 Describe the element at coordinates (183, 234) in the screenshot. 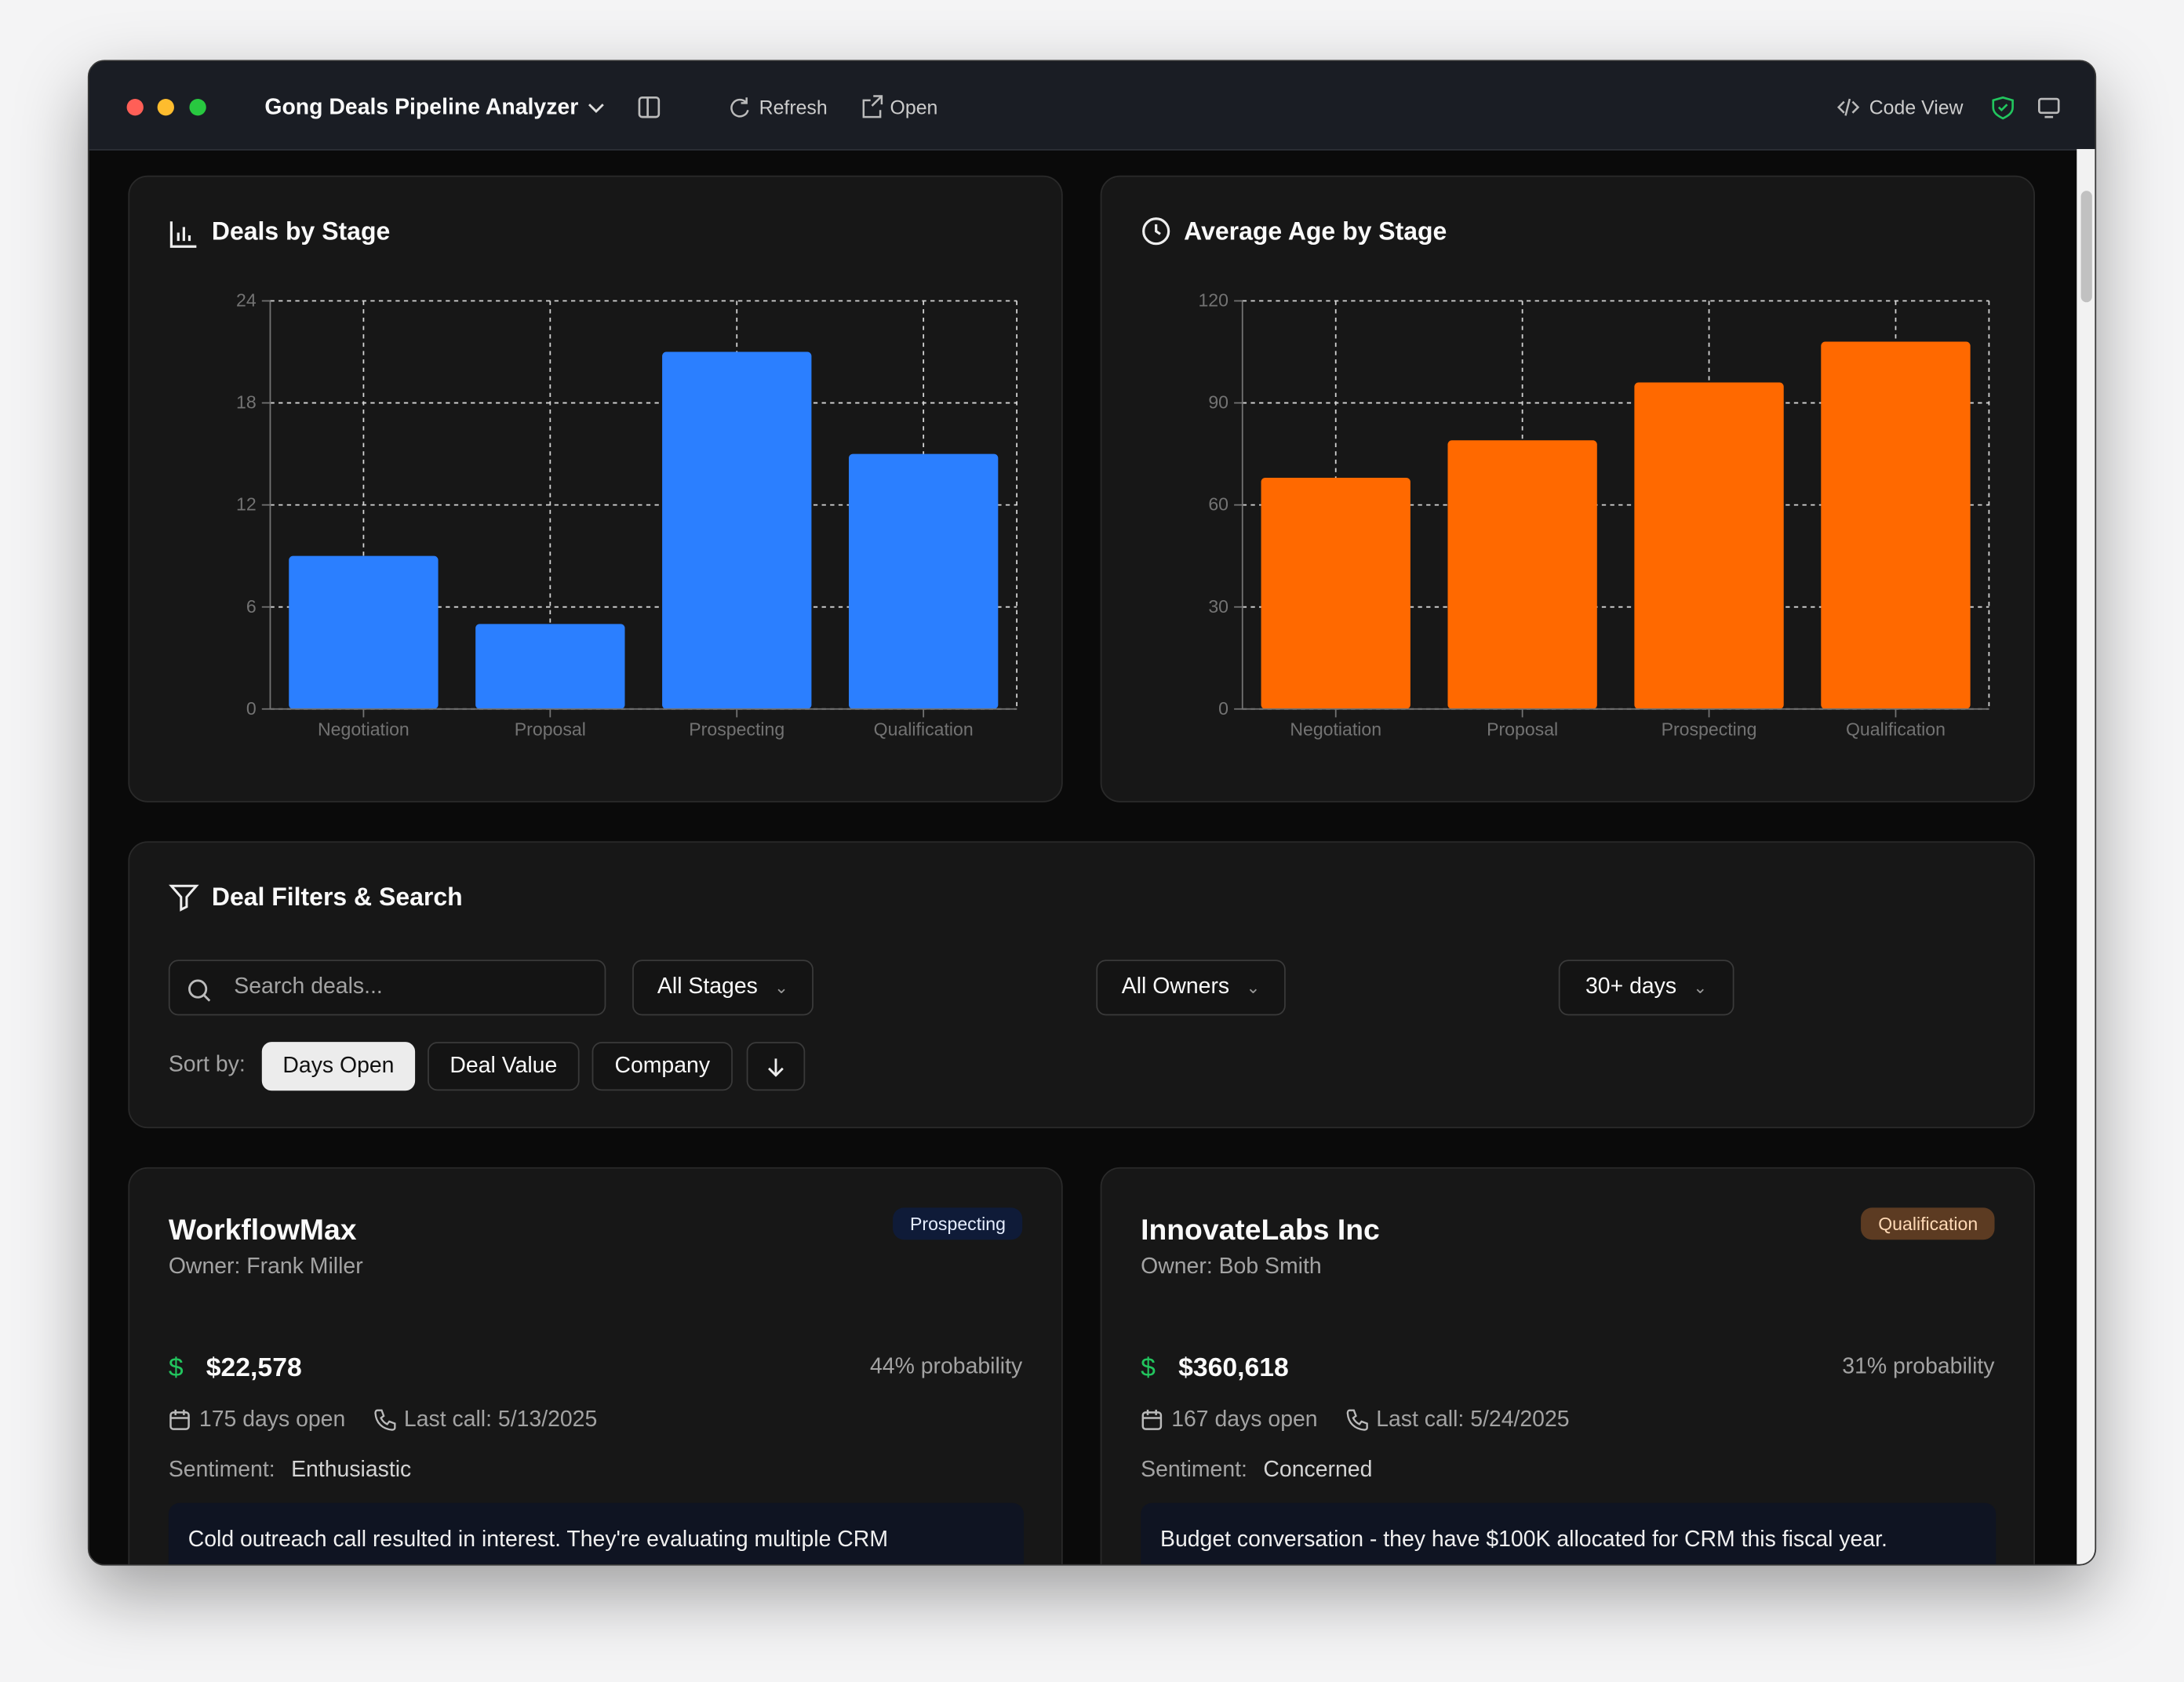

I see `bar-chart-icon` at that location.